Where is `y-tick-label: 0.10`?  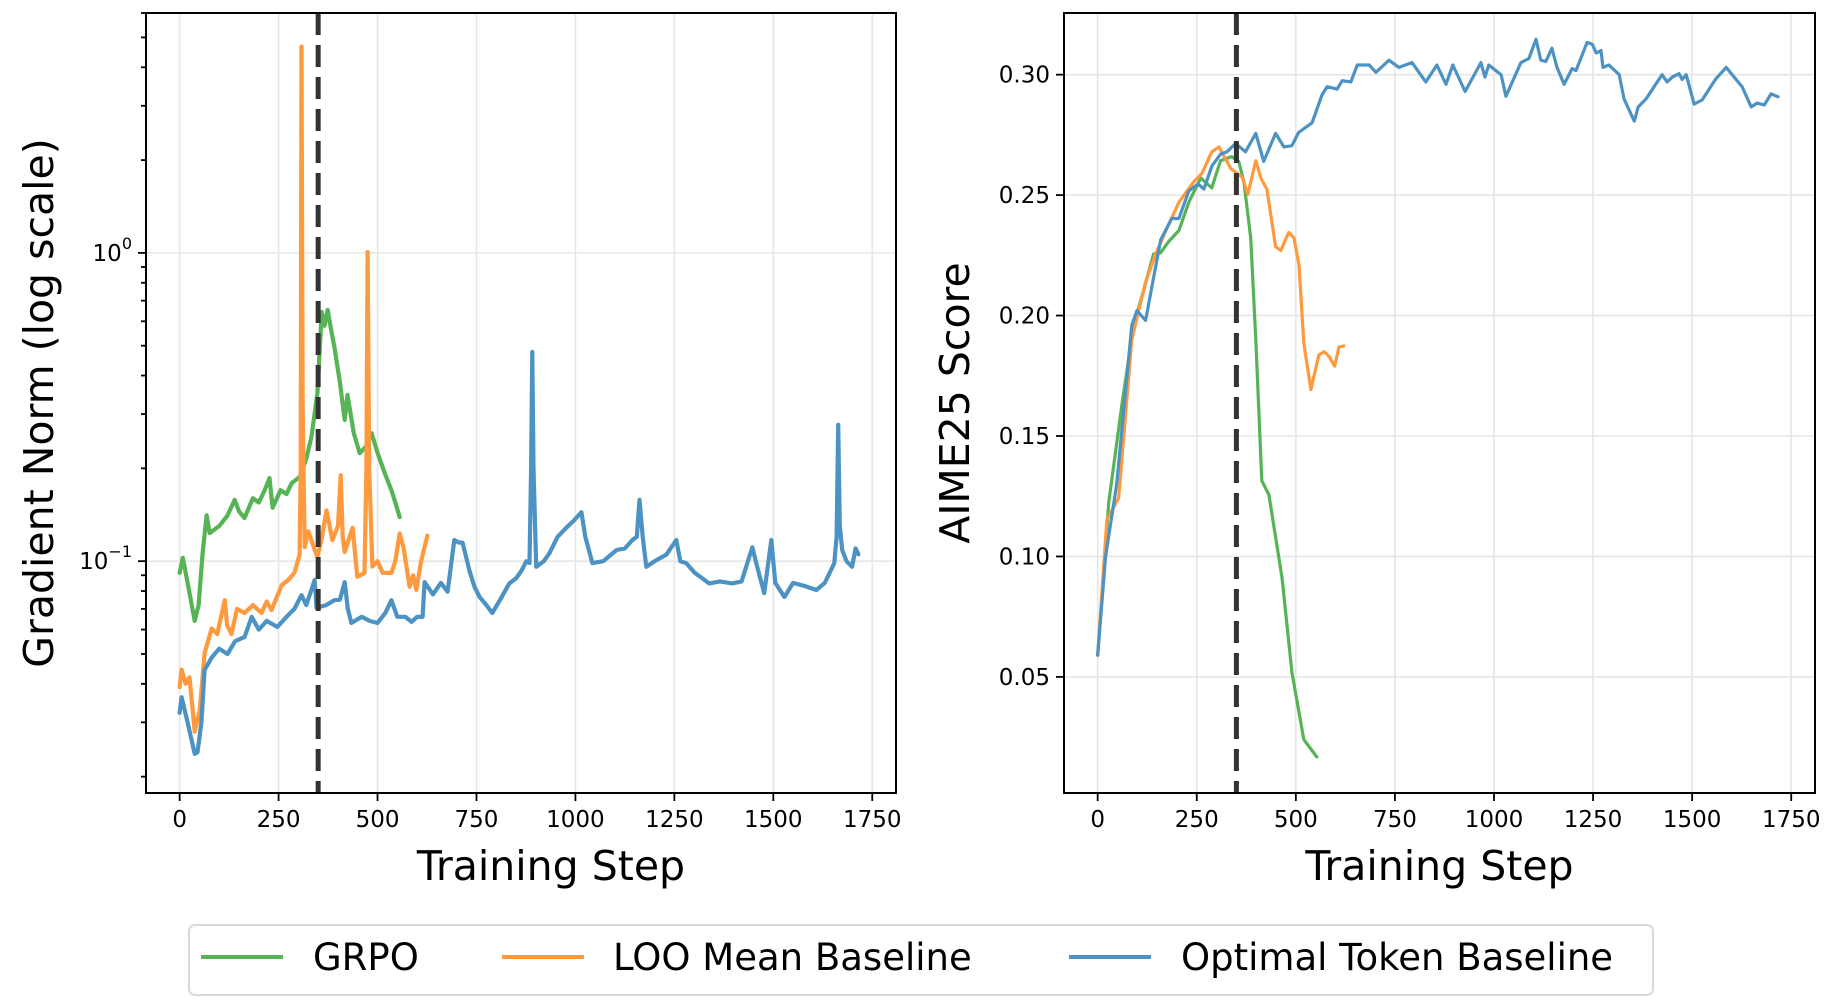 y-tick-label: 0.10 is located at coordinates (1024, 557).